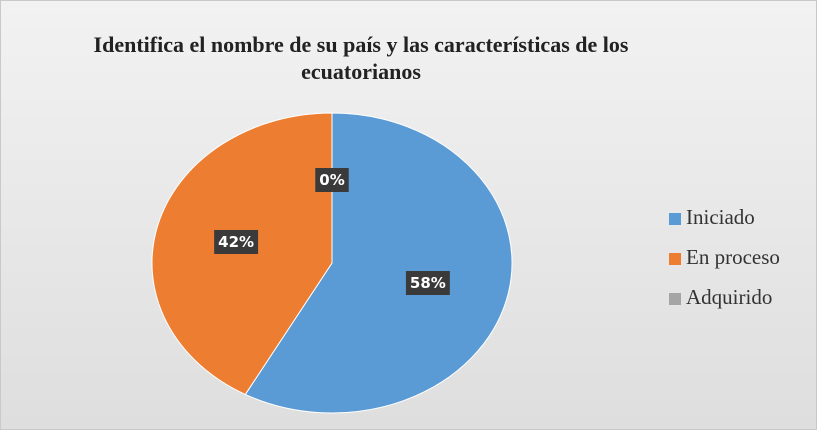 This screenshot has width=817, height=430. Describe the element at coordinates (729, 297) in the screenshot. I see `legend-label: Adquirido` at that location.